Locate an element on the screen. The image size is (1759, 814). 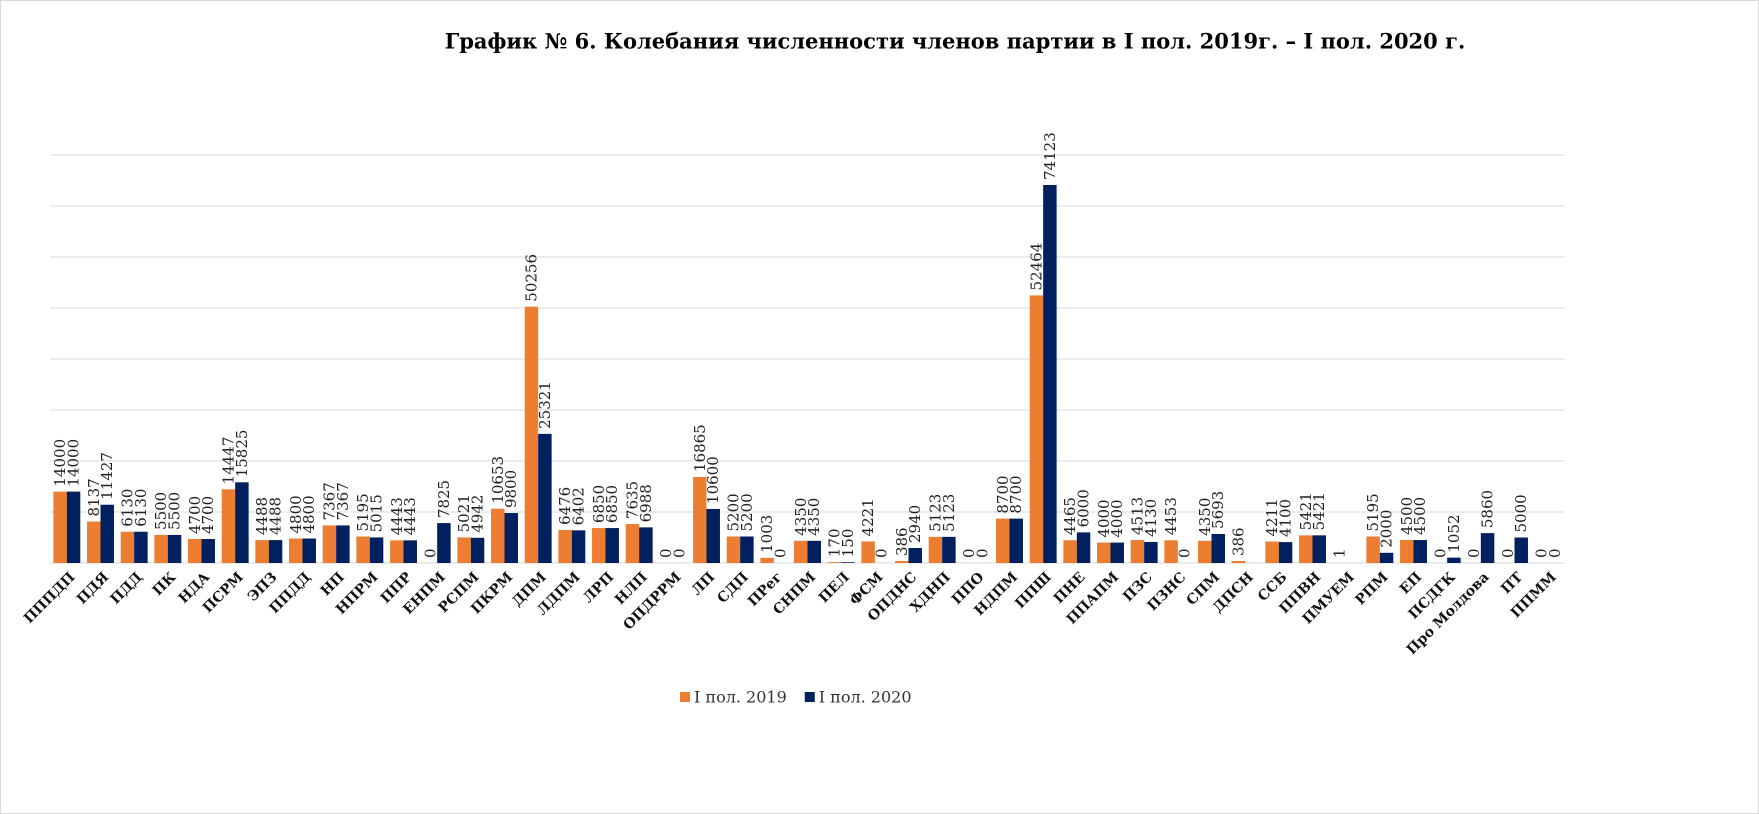
value-label: 10653 is located at coordinates (498, 480).